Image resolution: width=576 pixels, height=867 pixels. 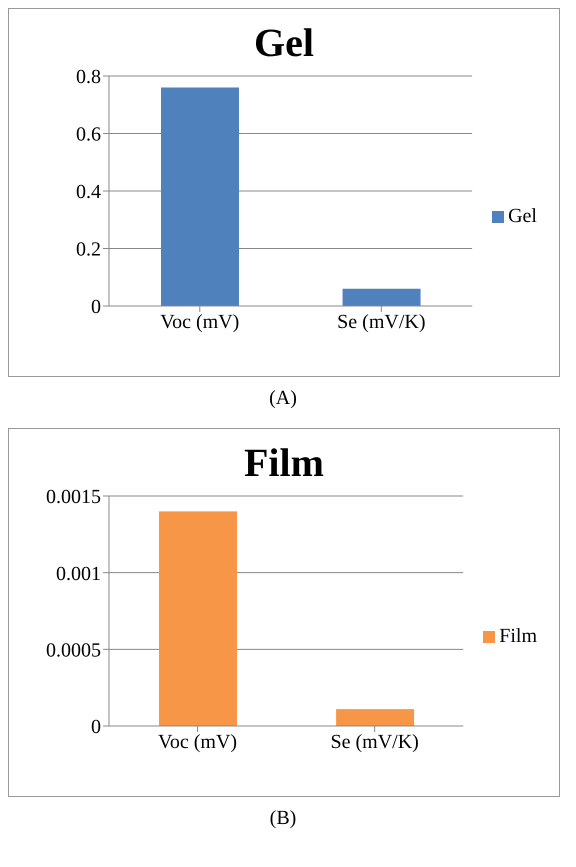 I want to click on y-tick-label: 0.2, so click(x=88, y=249).